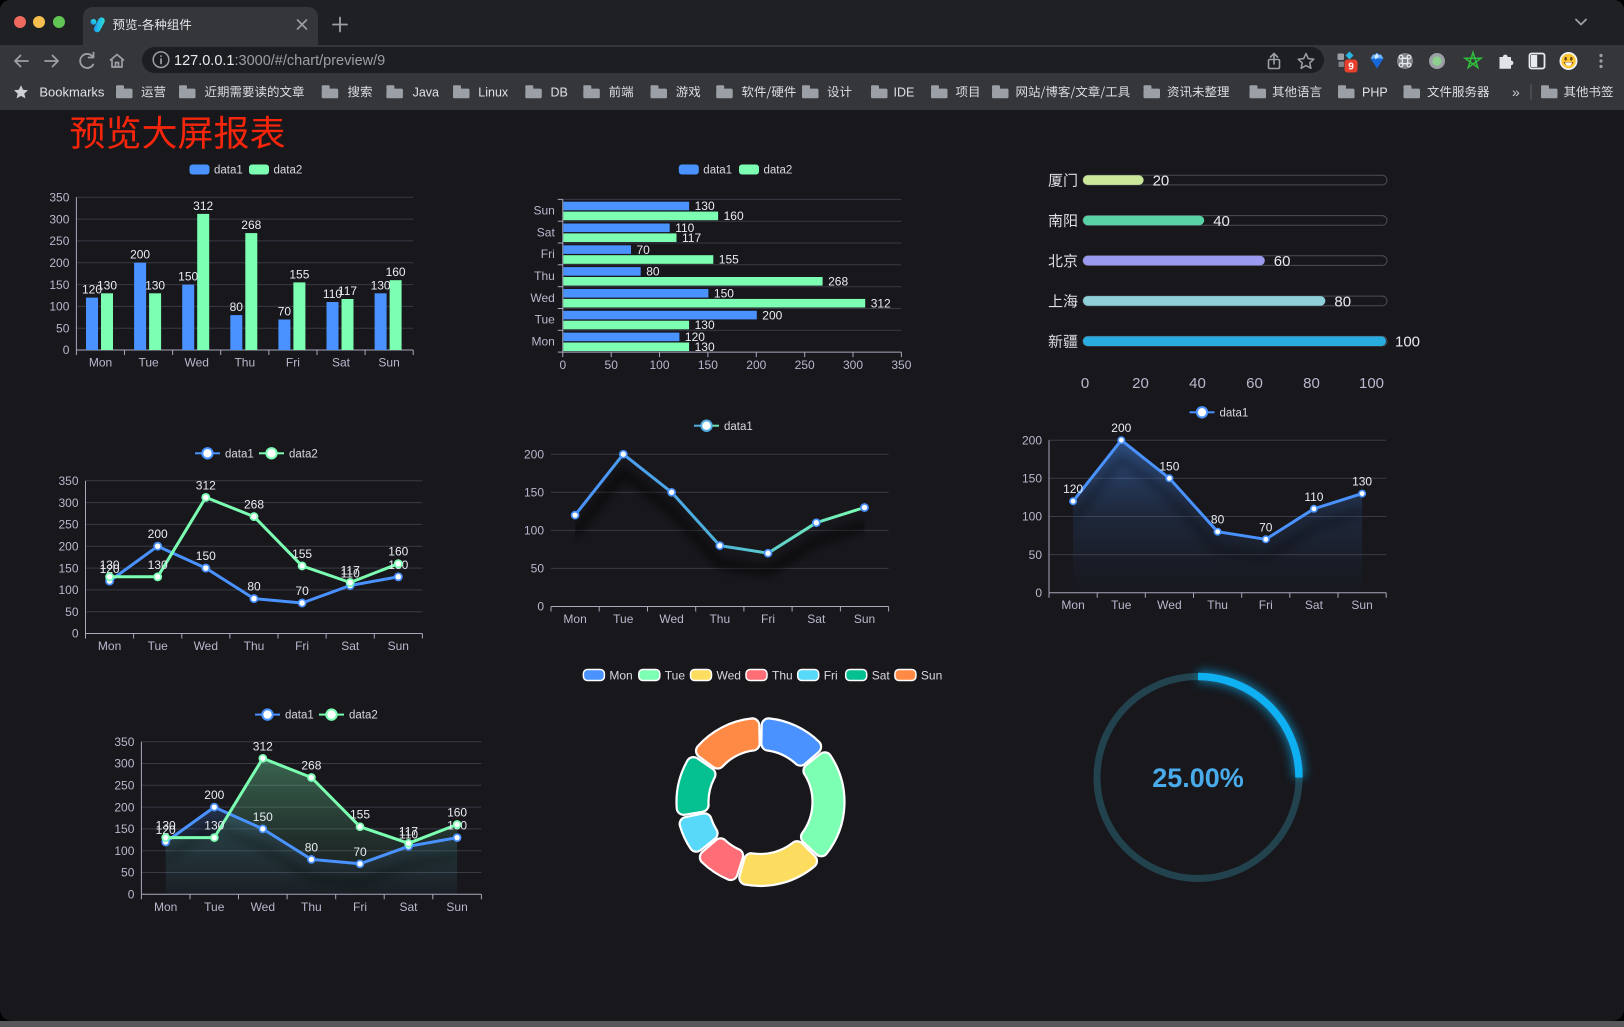 The image size is (1624, 1027). I want to click on svg-text: Bookmarks, so click(72, 91).